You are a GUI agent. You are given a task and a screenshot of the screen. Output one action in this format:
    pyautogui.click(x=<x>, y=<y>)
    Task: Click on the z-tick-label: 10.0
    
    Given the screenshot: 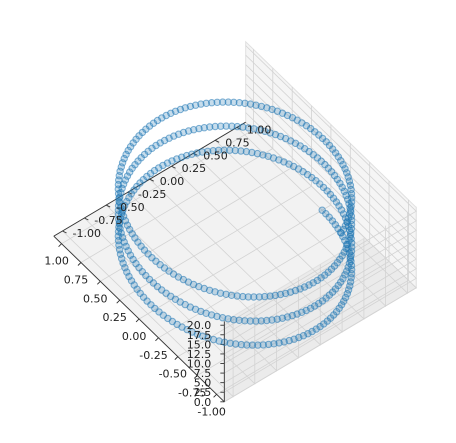 What is the action you would take?
    pyautogui.click(x=199, y=364)
    